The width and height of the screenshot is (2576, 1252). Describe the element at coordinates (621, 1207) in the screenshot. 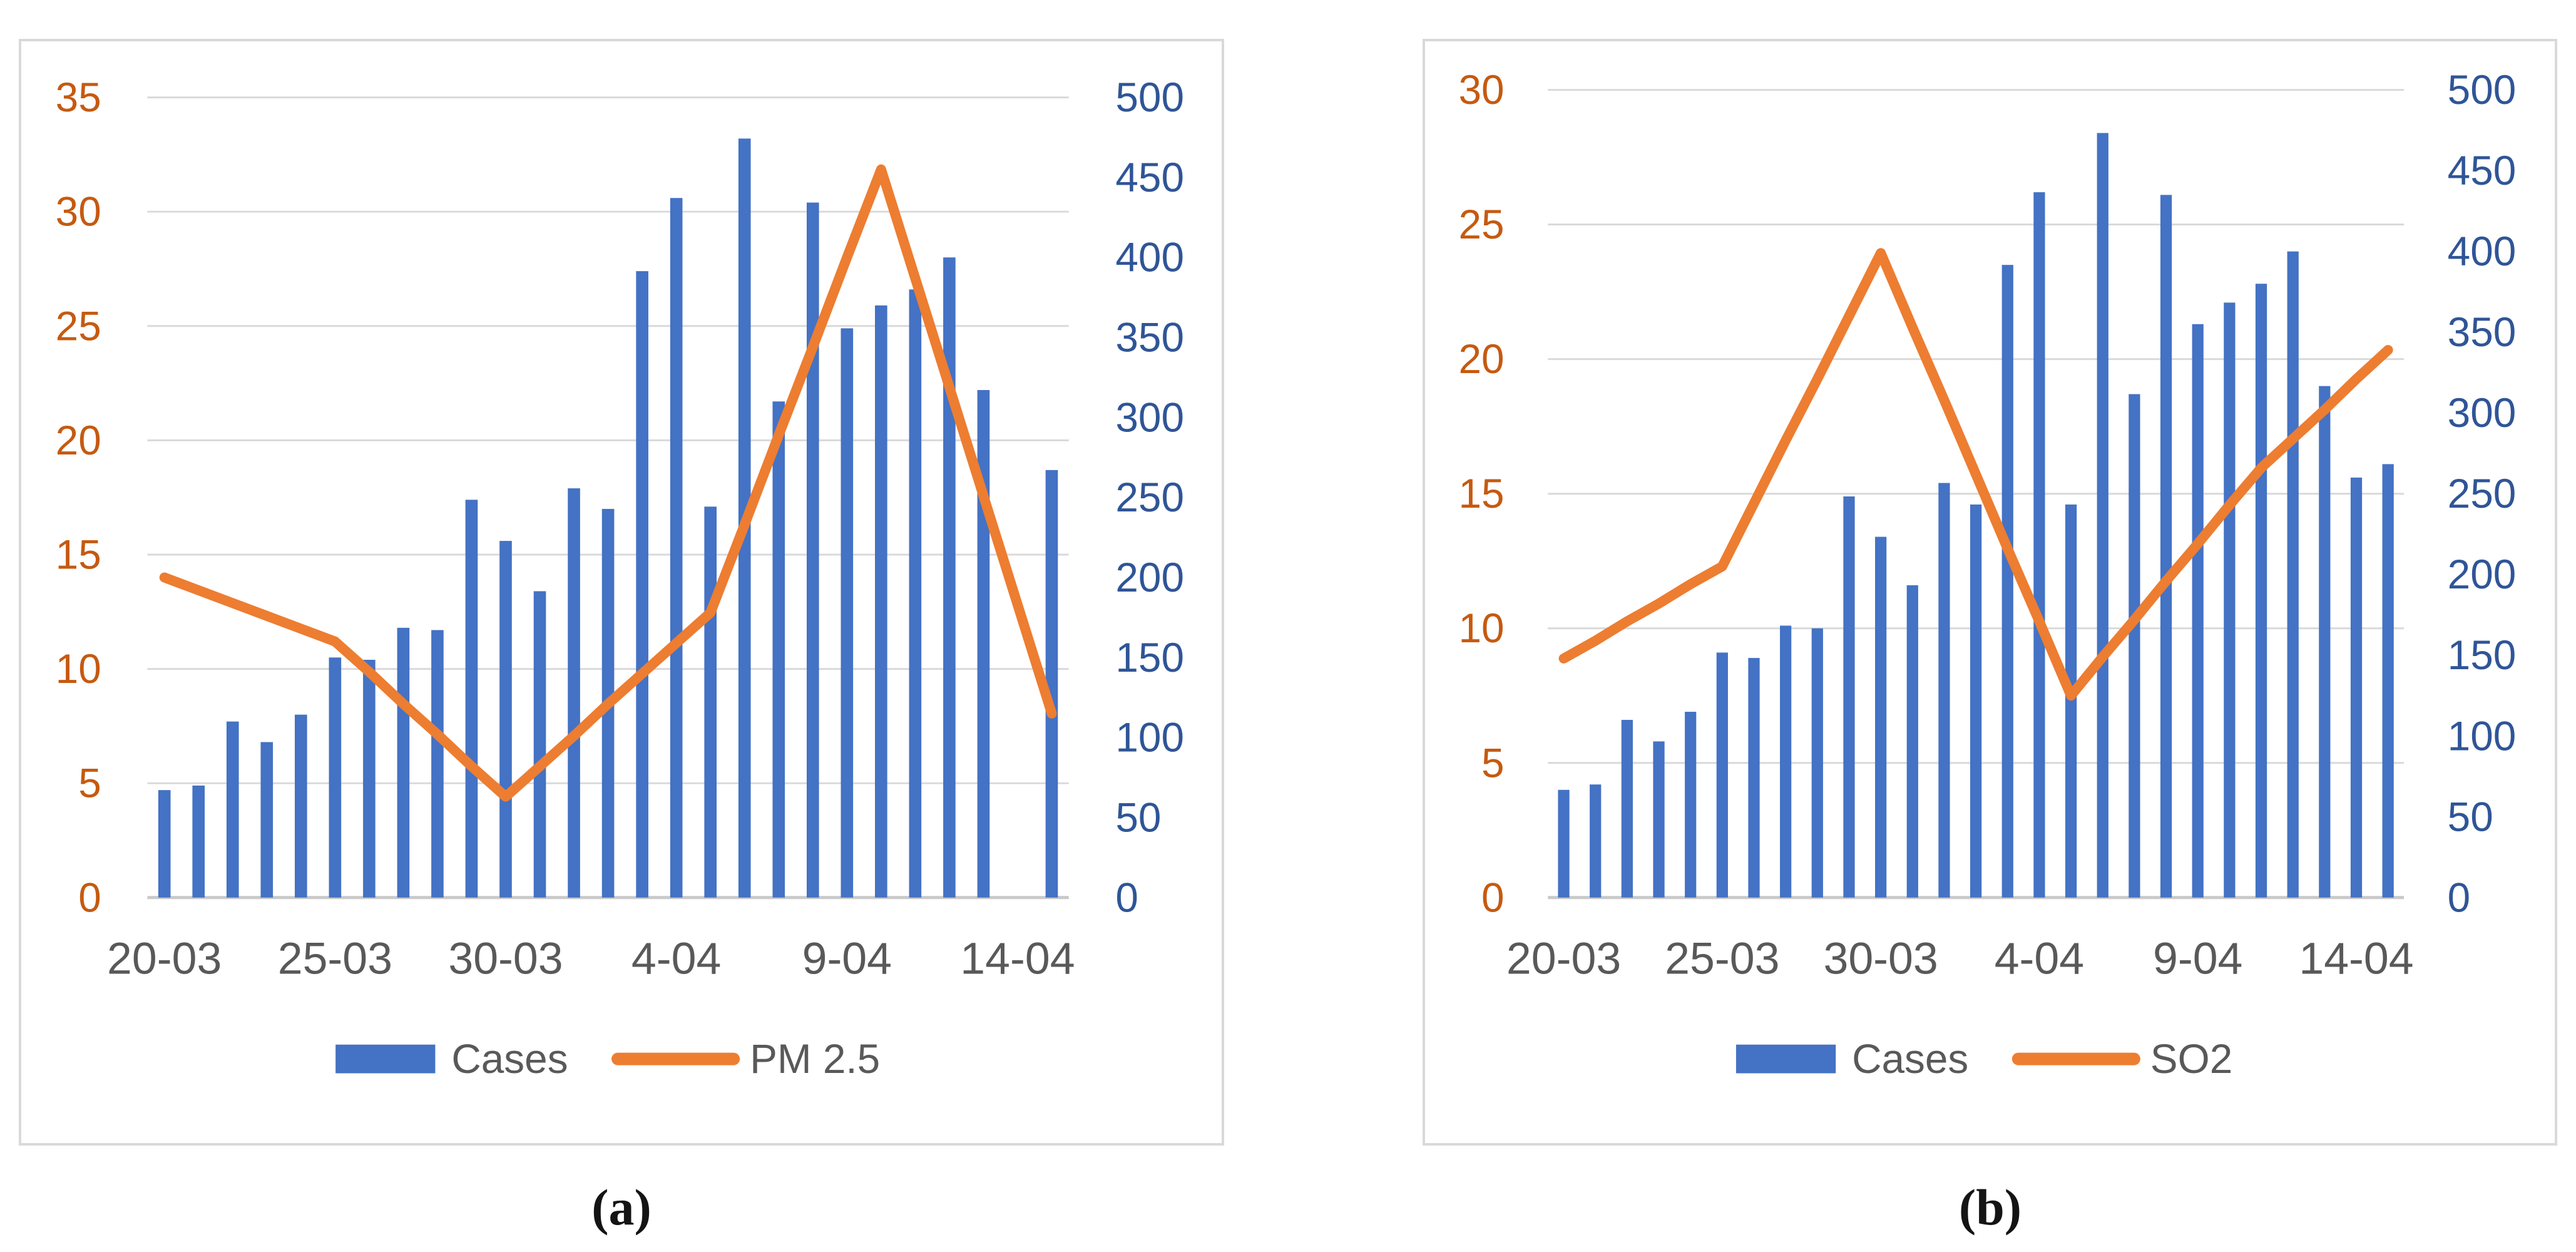

I see `caption-a: (a)` at that location.